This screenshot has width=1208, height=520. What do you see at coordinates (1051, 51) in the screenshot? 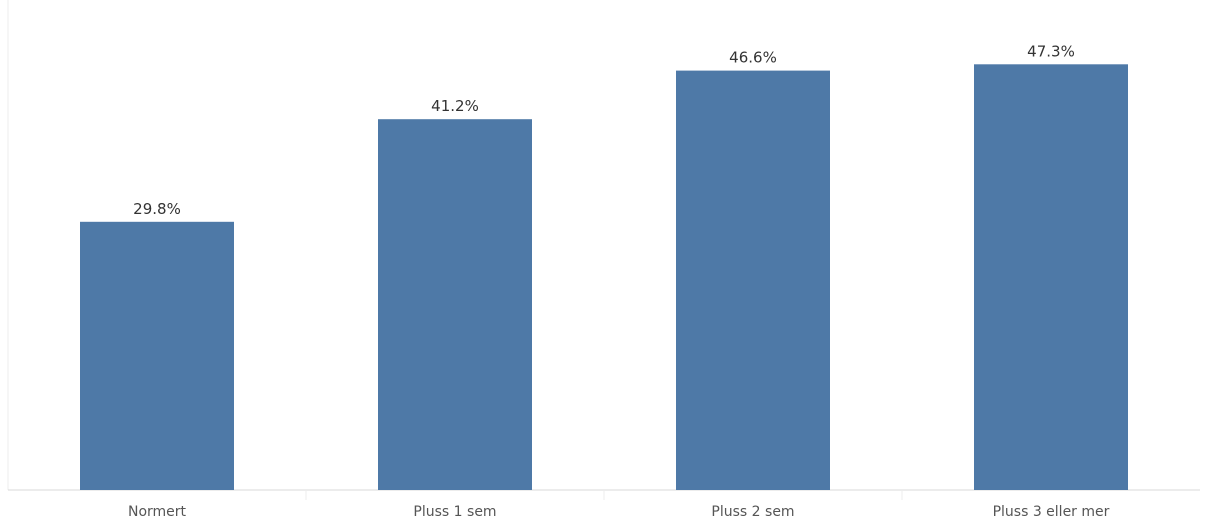
I see `data-label-4: 47.3%` at bounding box center [1051, 51].